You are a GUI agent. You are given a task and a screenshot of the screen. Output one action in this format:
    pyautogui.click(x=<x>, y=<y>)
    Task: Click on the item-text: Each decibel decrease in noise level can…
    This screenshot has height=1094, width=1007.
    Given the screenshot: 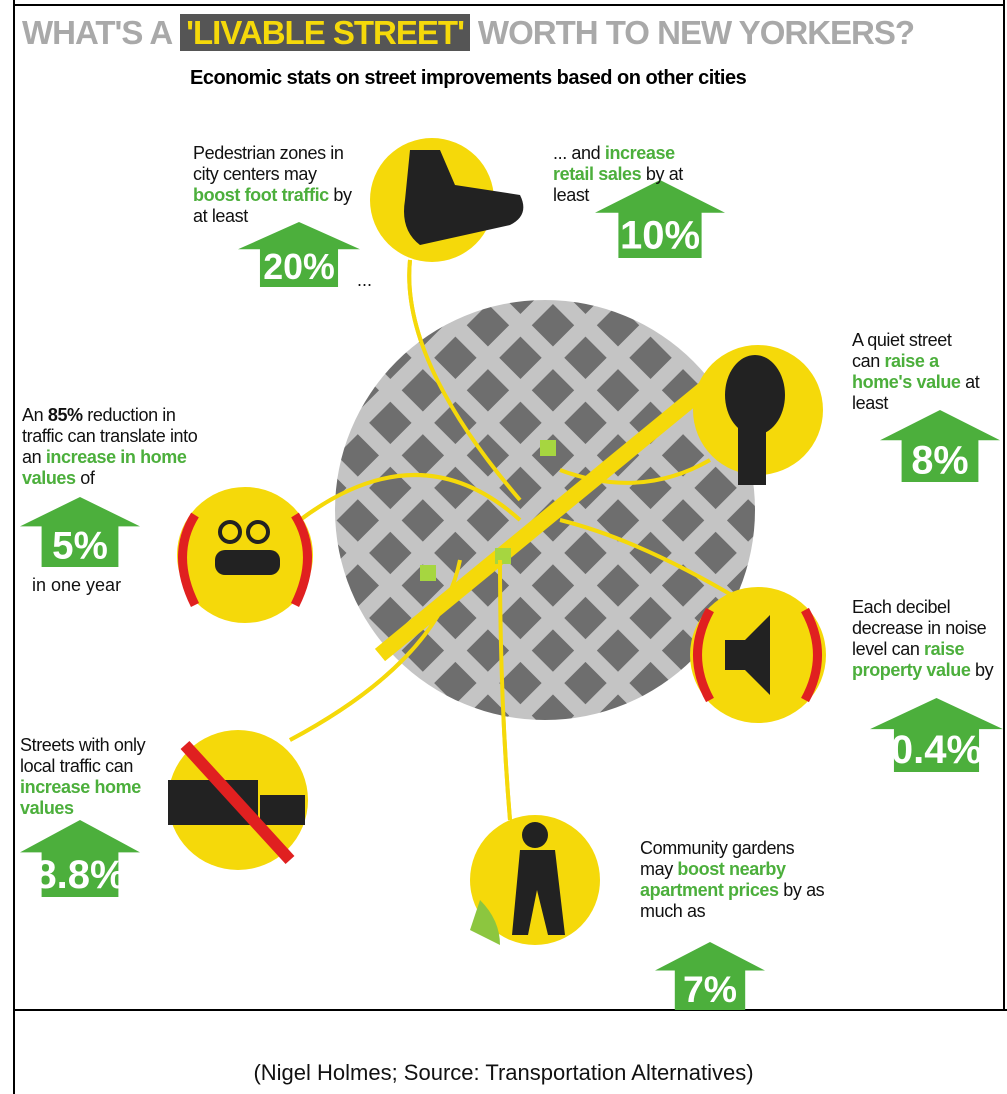 What is the action you would take?
    pyautogui.click(x=924, y=639)
    